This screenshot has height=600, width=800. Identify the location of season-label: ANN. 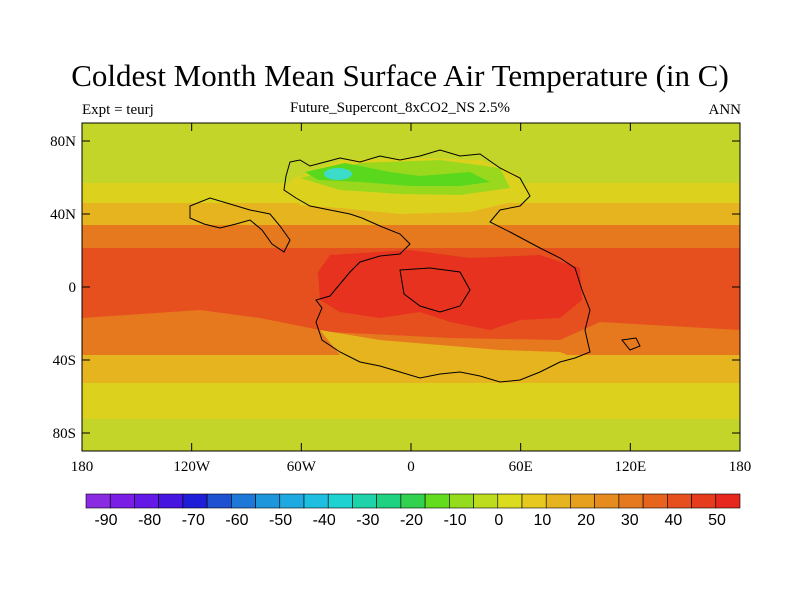
(725, 110).